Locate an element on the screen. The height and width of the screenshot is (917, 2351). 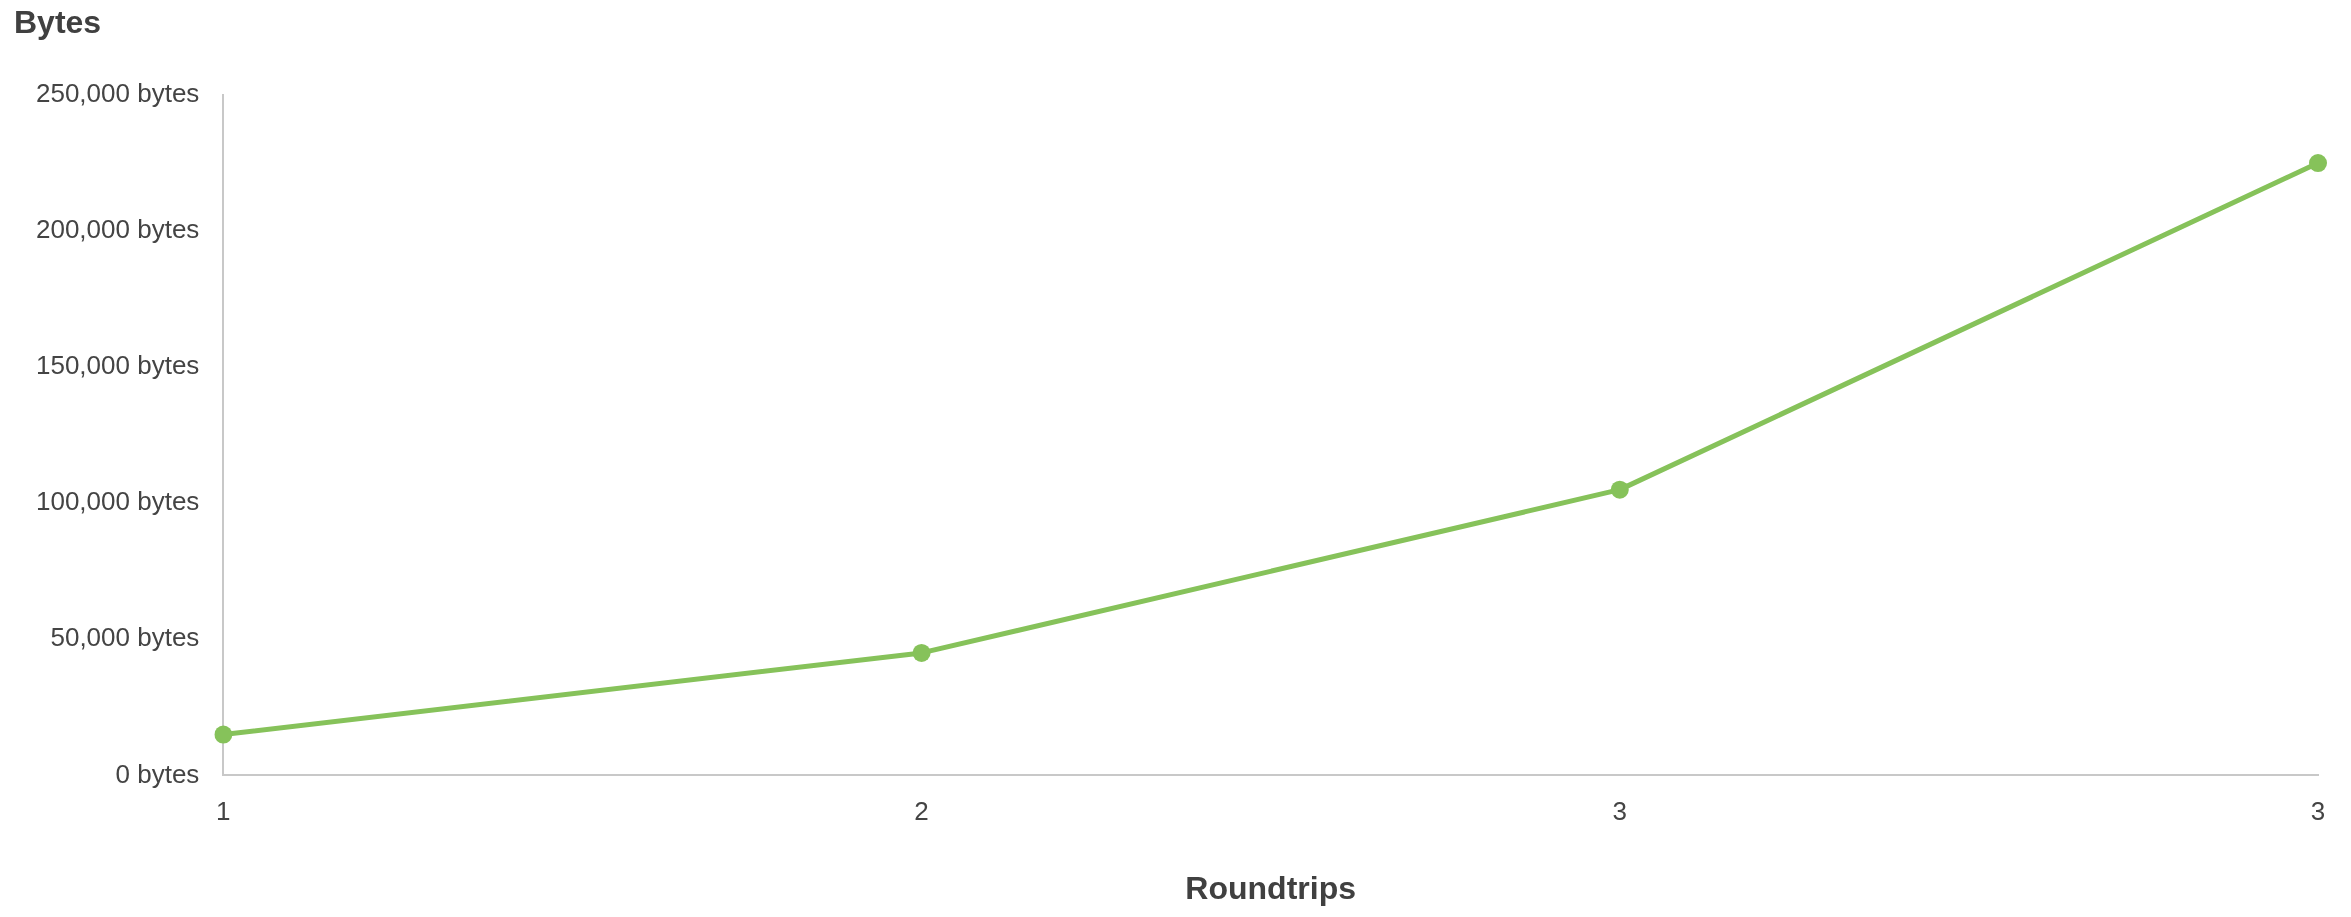
y-tick-label: 100,000 bytes is located at coordinates (117, 501).